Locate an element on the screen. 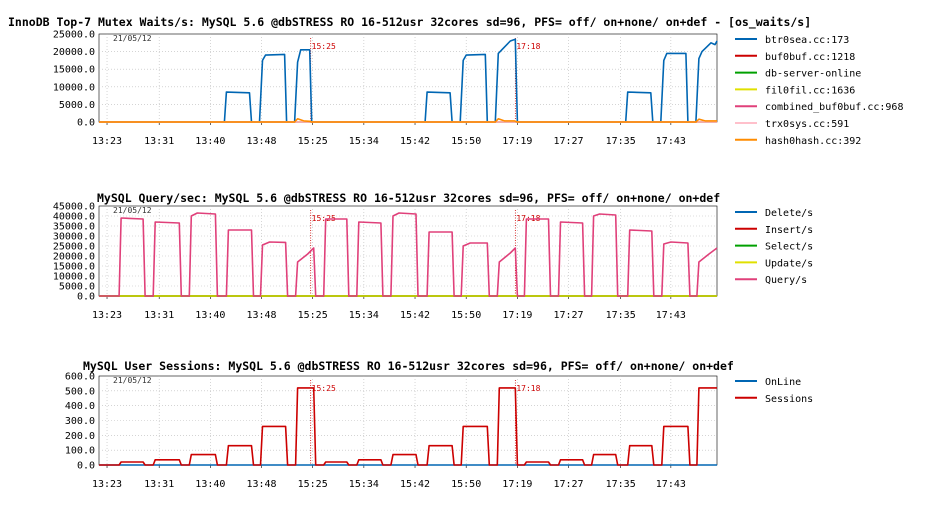 The width and height of the screenshot is (930, 515). legend-entry: Query/s is located at coordinates (786, 280).